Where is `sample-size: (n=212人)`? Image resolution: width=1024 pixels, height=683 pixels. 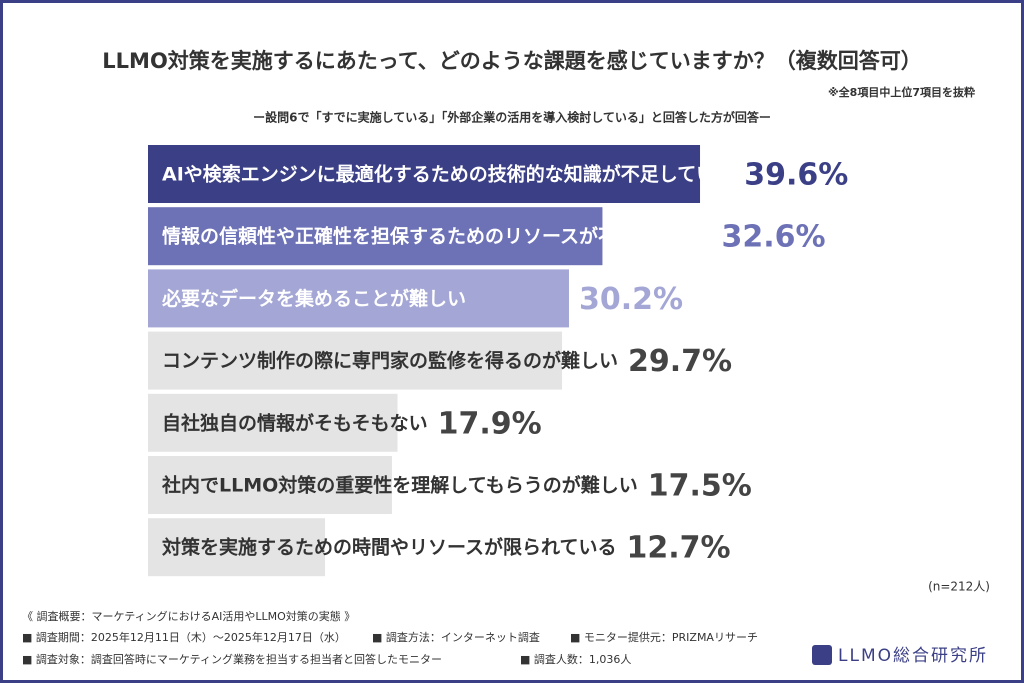
sample-size: (n=212人) is located at coordinates (959, 587).